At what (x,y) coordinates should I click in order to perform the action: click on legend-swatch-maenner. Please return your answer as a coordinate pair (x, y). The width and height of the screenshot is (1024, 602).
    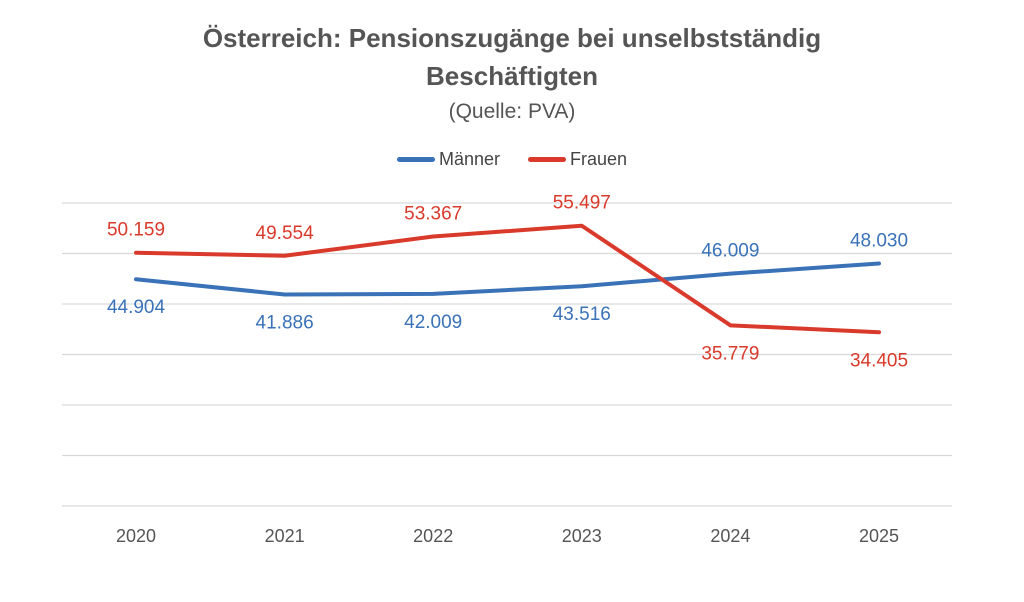
    Looking at the image, I should click on (415, 159).